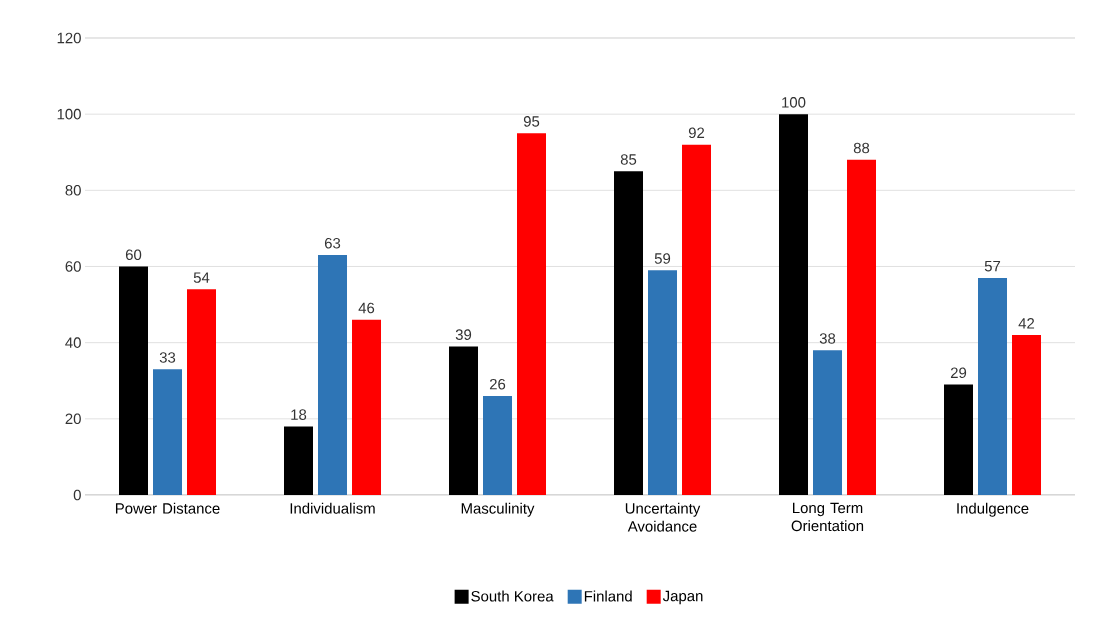 The image size is (1102, 639). I want to click on data-label: 29, so click(958, 373).